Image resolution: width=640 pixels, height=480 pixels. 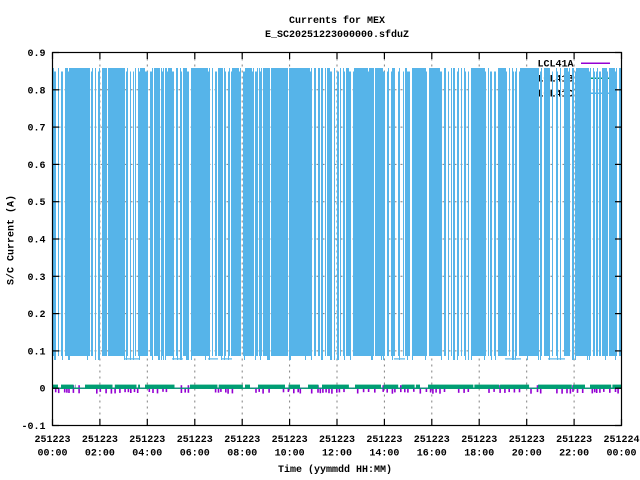 I want to click on svg-text: 0.1, so click(x=36, y=352).